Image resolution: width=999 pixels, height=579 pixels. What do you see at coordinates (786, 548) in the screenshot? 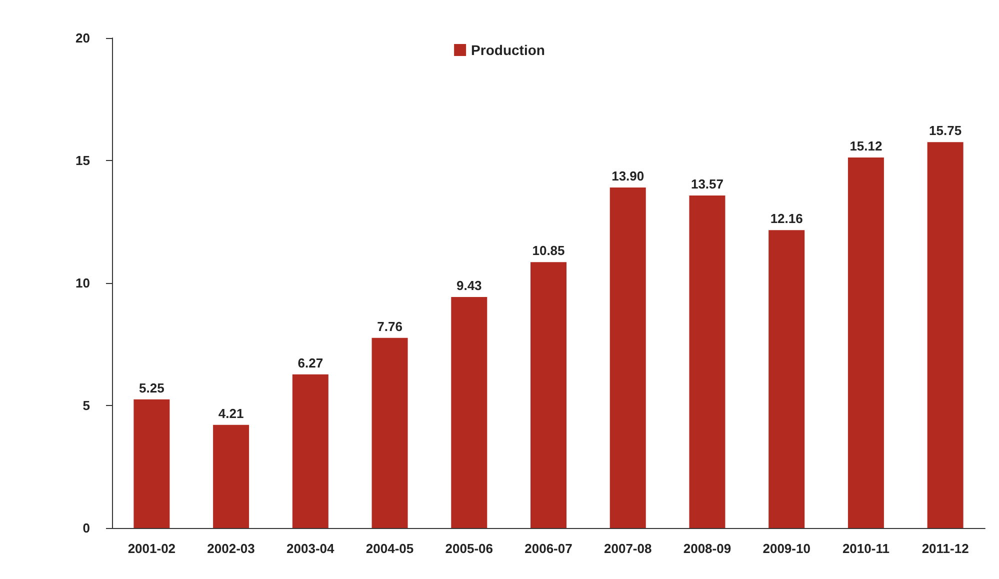
I see `x-tick-label: 2009-10` at bounding box center [786, 548].